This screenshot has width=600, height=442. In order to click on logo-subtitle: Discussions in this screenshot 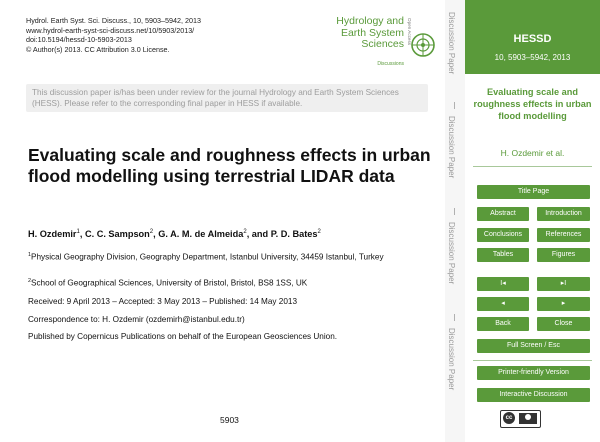, I will do `click(390, 64)`.